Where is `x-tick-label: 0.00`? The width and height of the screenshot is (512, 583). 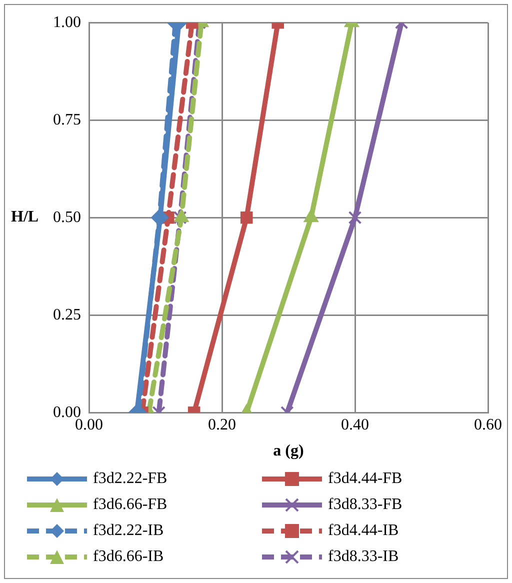
x-tick-label: 0.00 is located at coordinates (89, 425).